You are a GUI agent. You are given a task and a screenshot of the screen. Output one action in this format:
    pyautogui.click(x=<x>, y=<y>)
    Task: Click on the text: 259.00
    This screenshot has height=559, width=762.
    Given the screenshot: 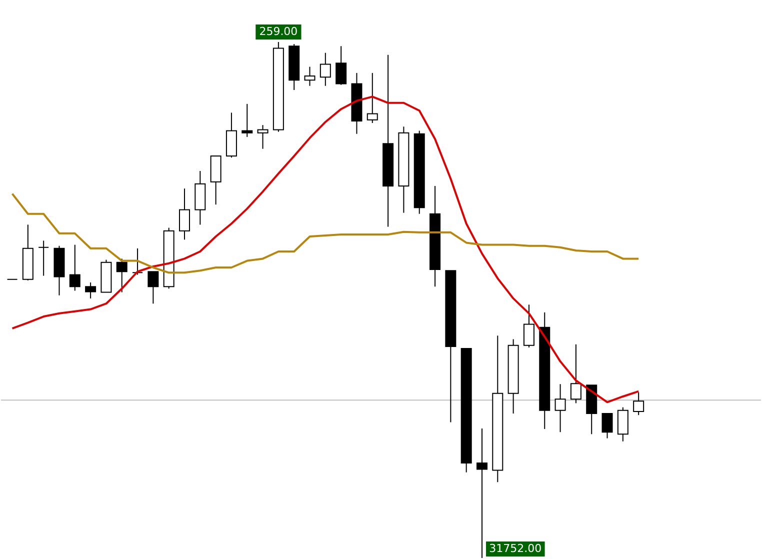 What is the action you would take?
    pyautogui.click(x=278, y=31)
    